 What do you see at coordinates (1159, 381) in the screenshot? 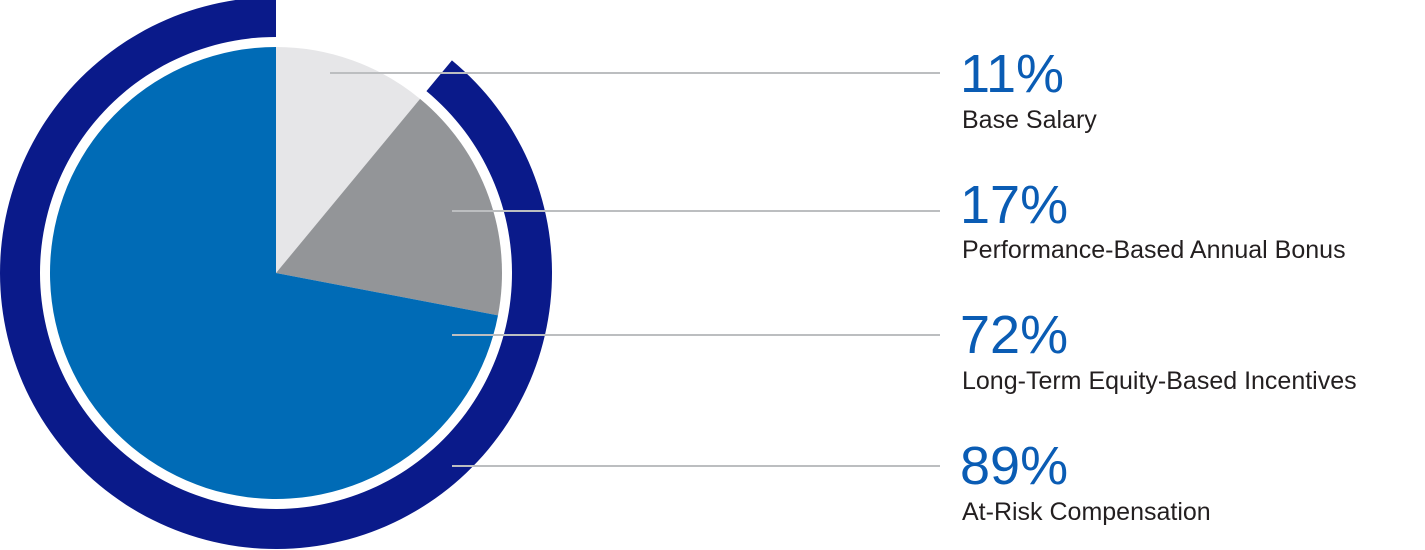
I see `equity-incentives-label: Long-Term Equity-Based Incentives` at bounding box center [1159, 381].